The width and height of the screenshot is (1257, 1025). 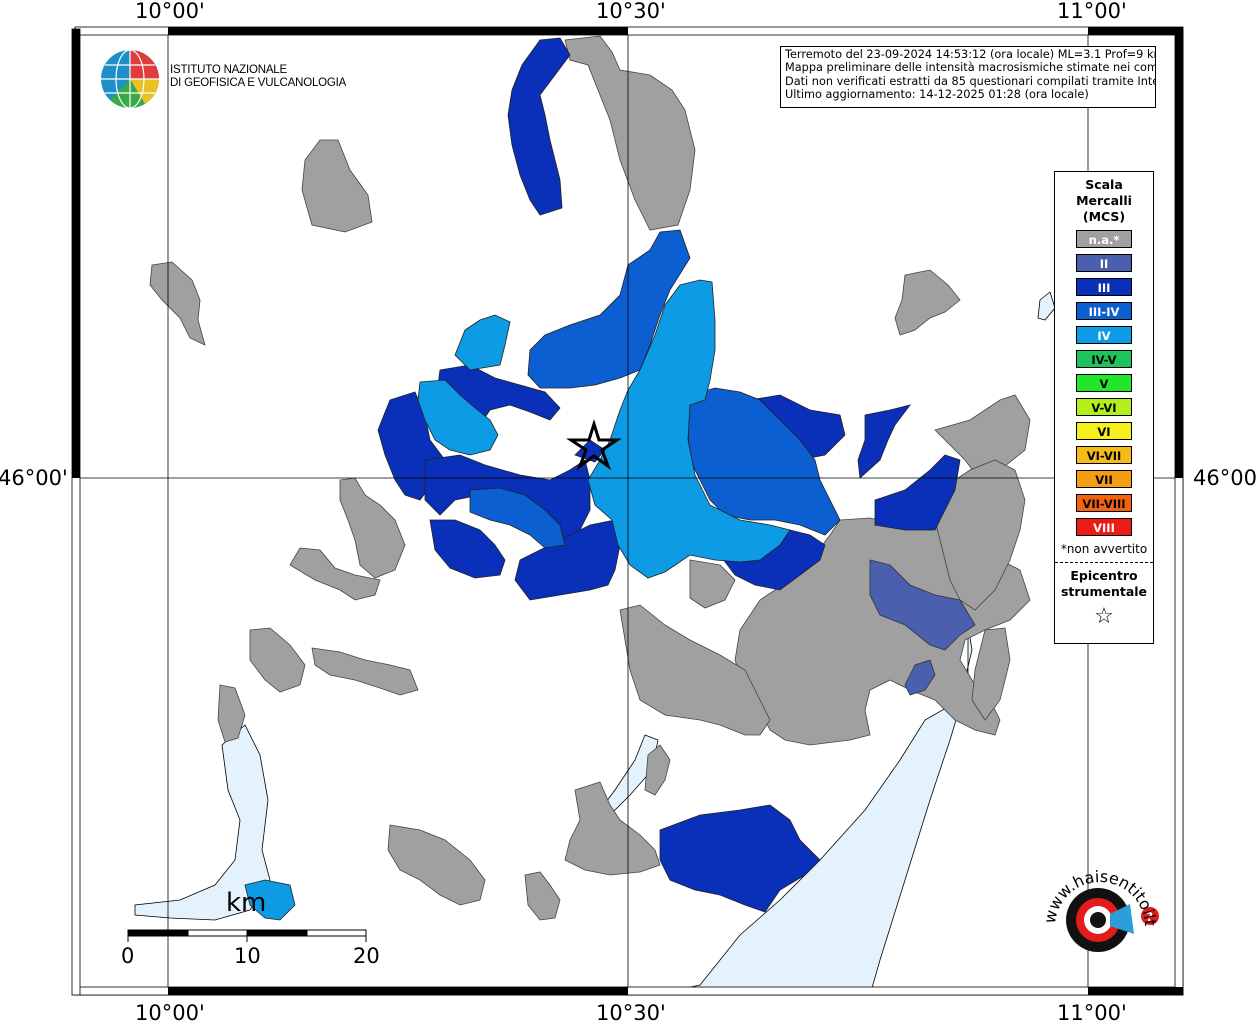 I want to click on lake-small-ne, so click(x=1046, y=306).